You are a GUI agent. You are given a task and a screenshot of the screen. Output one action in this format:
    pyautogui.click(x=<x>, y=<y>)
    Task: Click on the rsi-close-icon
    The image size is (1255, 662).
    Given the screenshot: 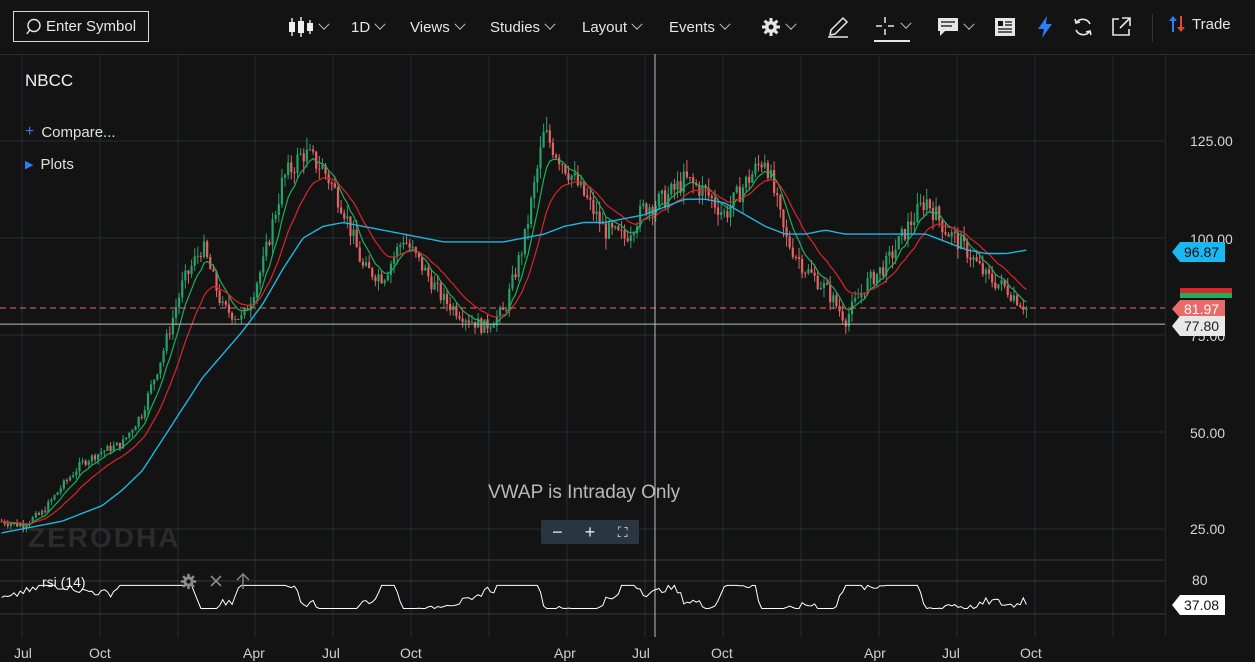 What is the action you would take?
    pyautogui.click(x=216, y=581)
    